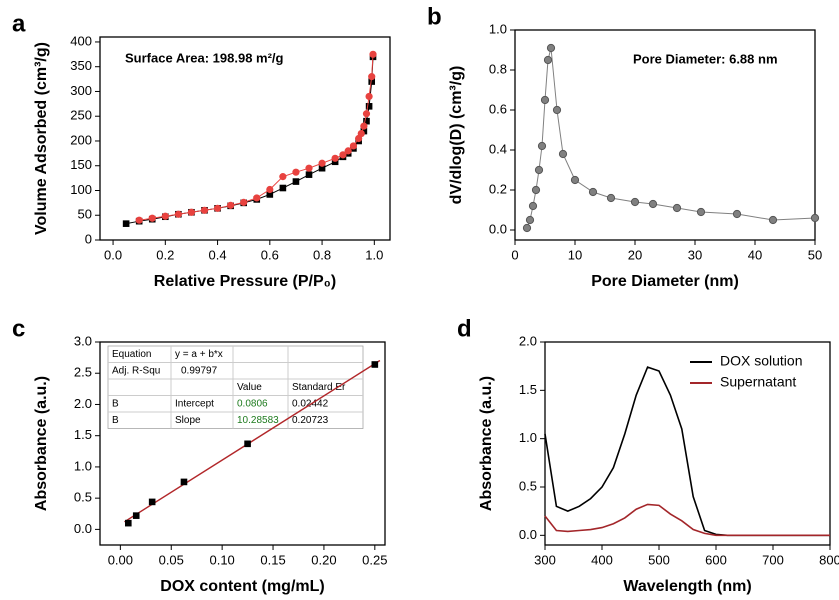 The height and width of the screenshot is (600, 839). What do you see at coordinates (687, 586) in the screenshot?
I see `x-axis-label: Wavelength (nm)` at bounding box center [687, 586].